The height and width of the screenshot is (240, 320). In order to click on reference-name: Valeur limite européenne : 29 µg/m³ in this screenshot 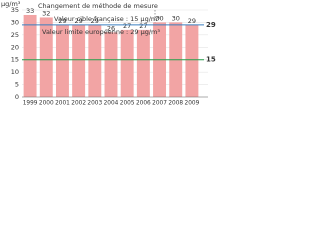, I will do `click(101, 32)`.